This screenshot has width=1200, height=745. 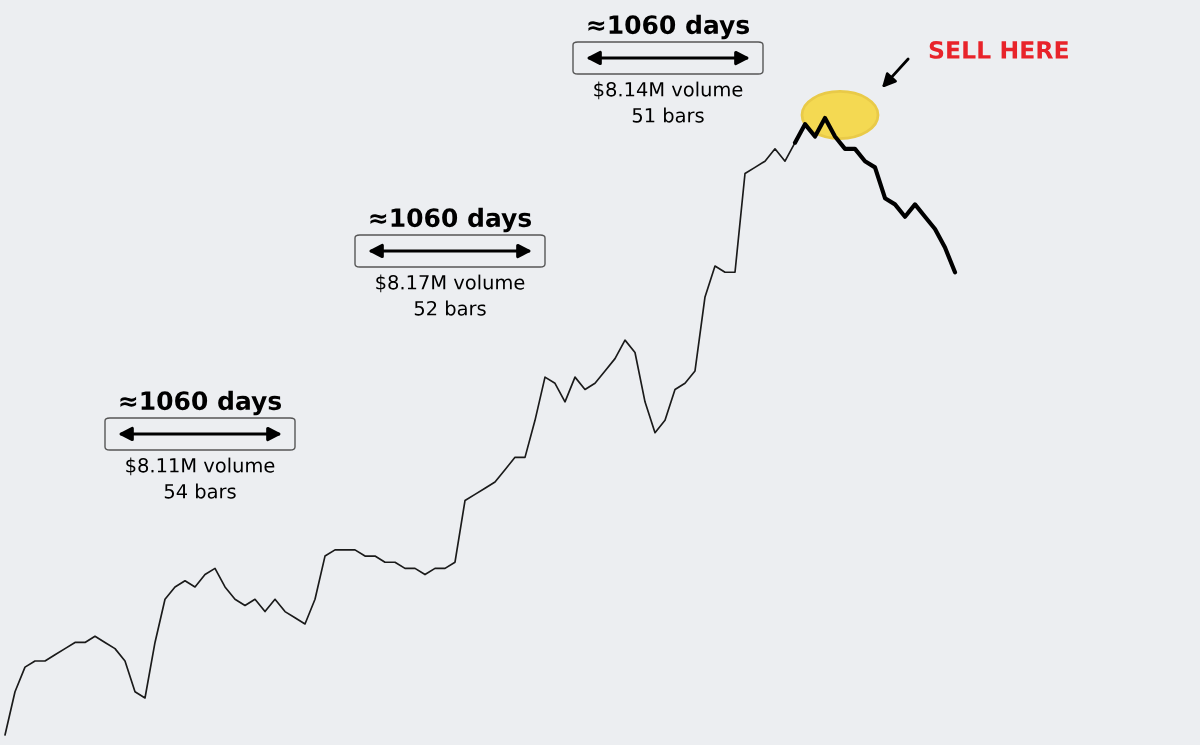 What do you see at coordinates (450, 308) in the screenshot?
I see `annotation: 52 bars` at bounding box center [450, 308].